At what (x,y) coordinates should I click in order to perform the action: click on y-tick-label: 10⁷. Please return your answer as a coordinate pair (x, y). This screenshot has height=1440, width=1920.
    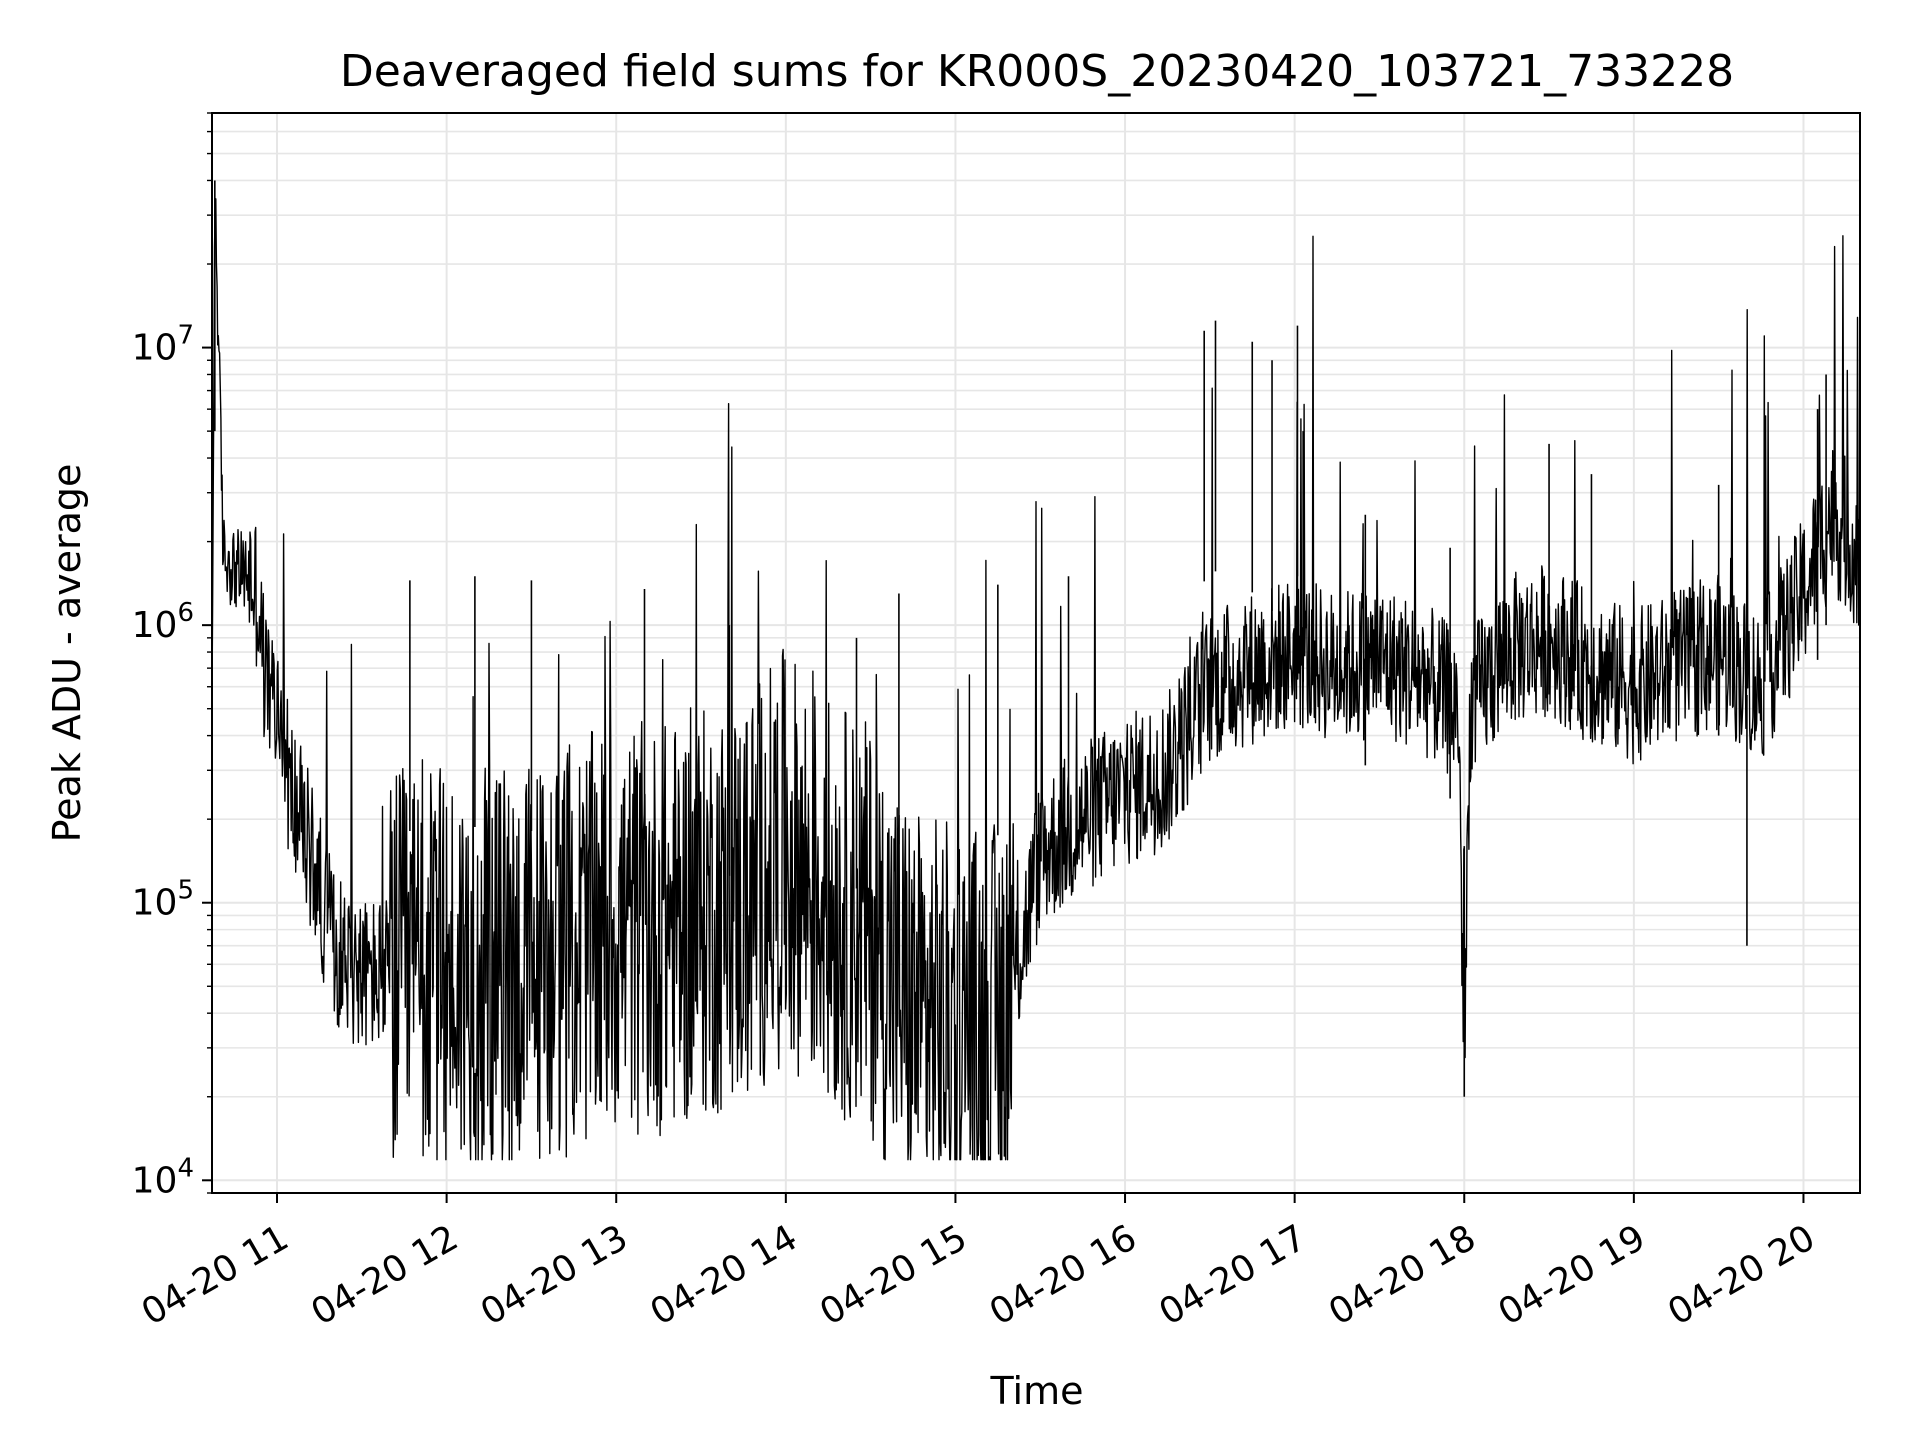
    Looking at the image, I should click on (163, 345).